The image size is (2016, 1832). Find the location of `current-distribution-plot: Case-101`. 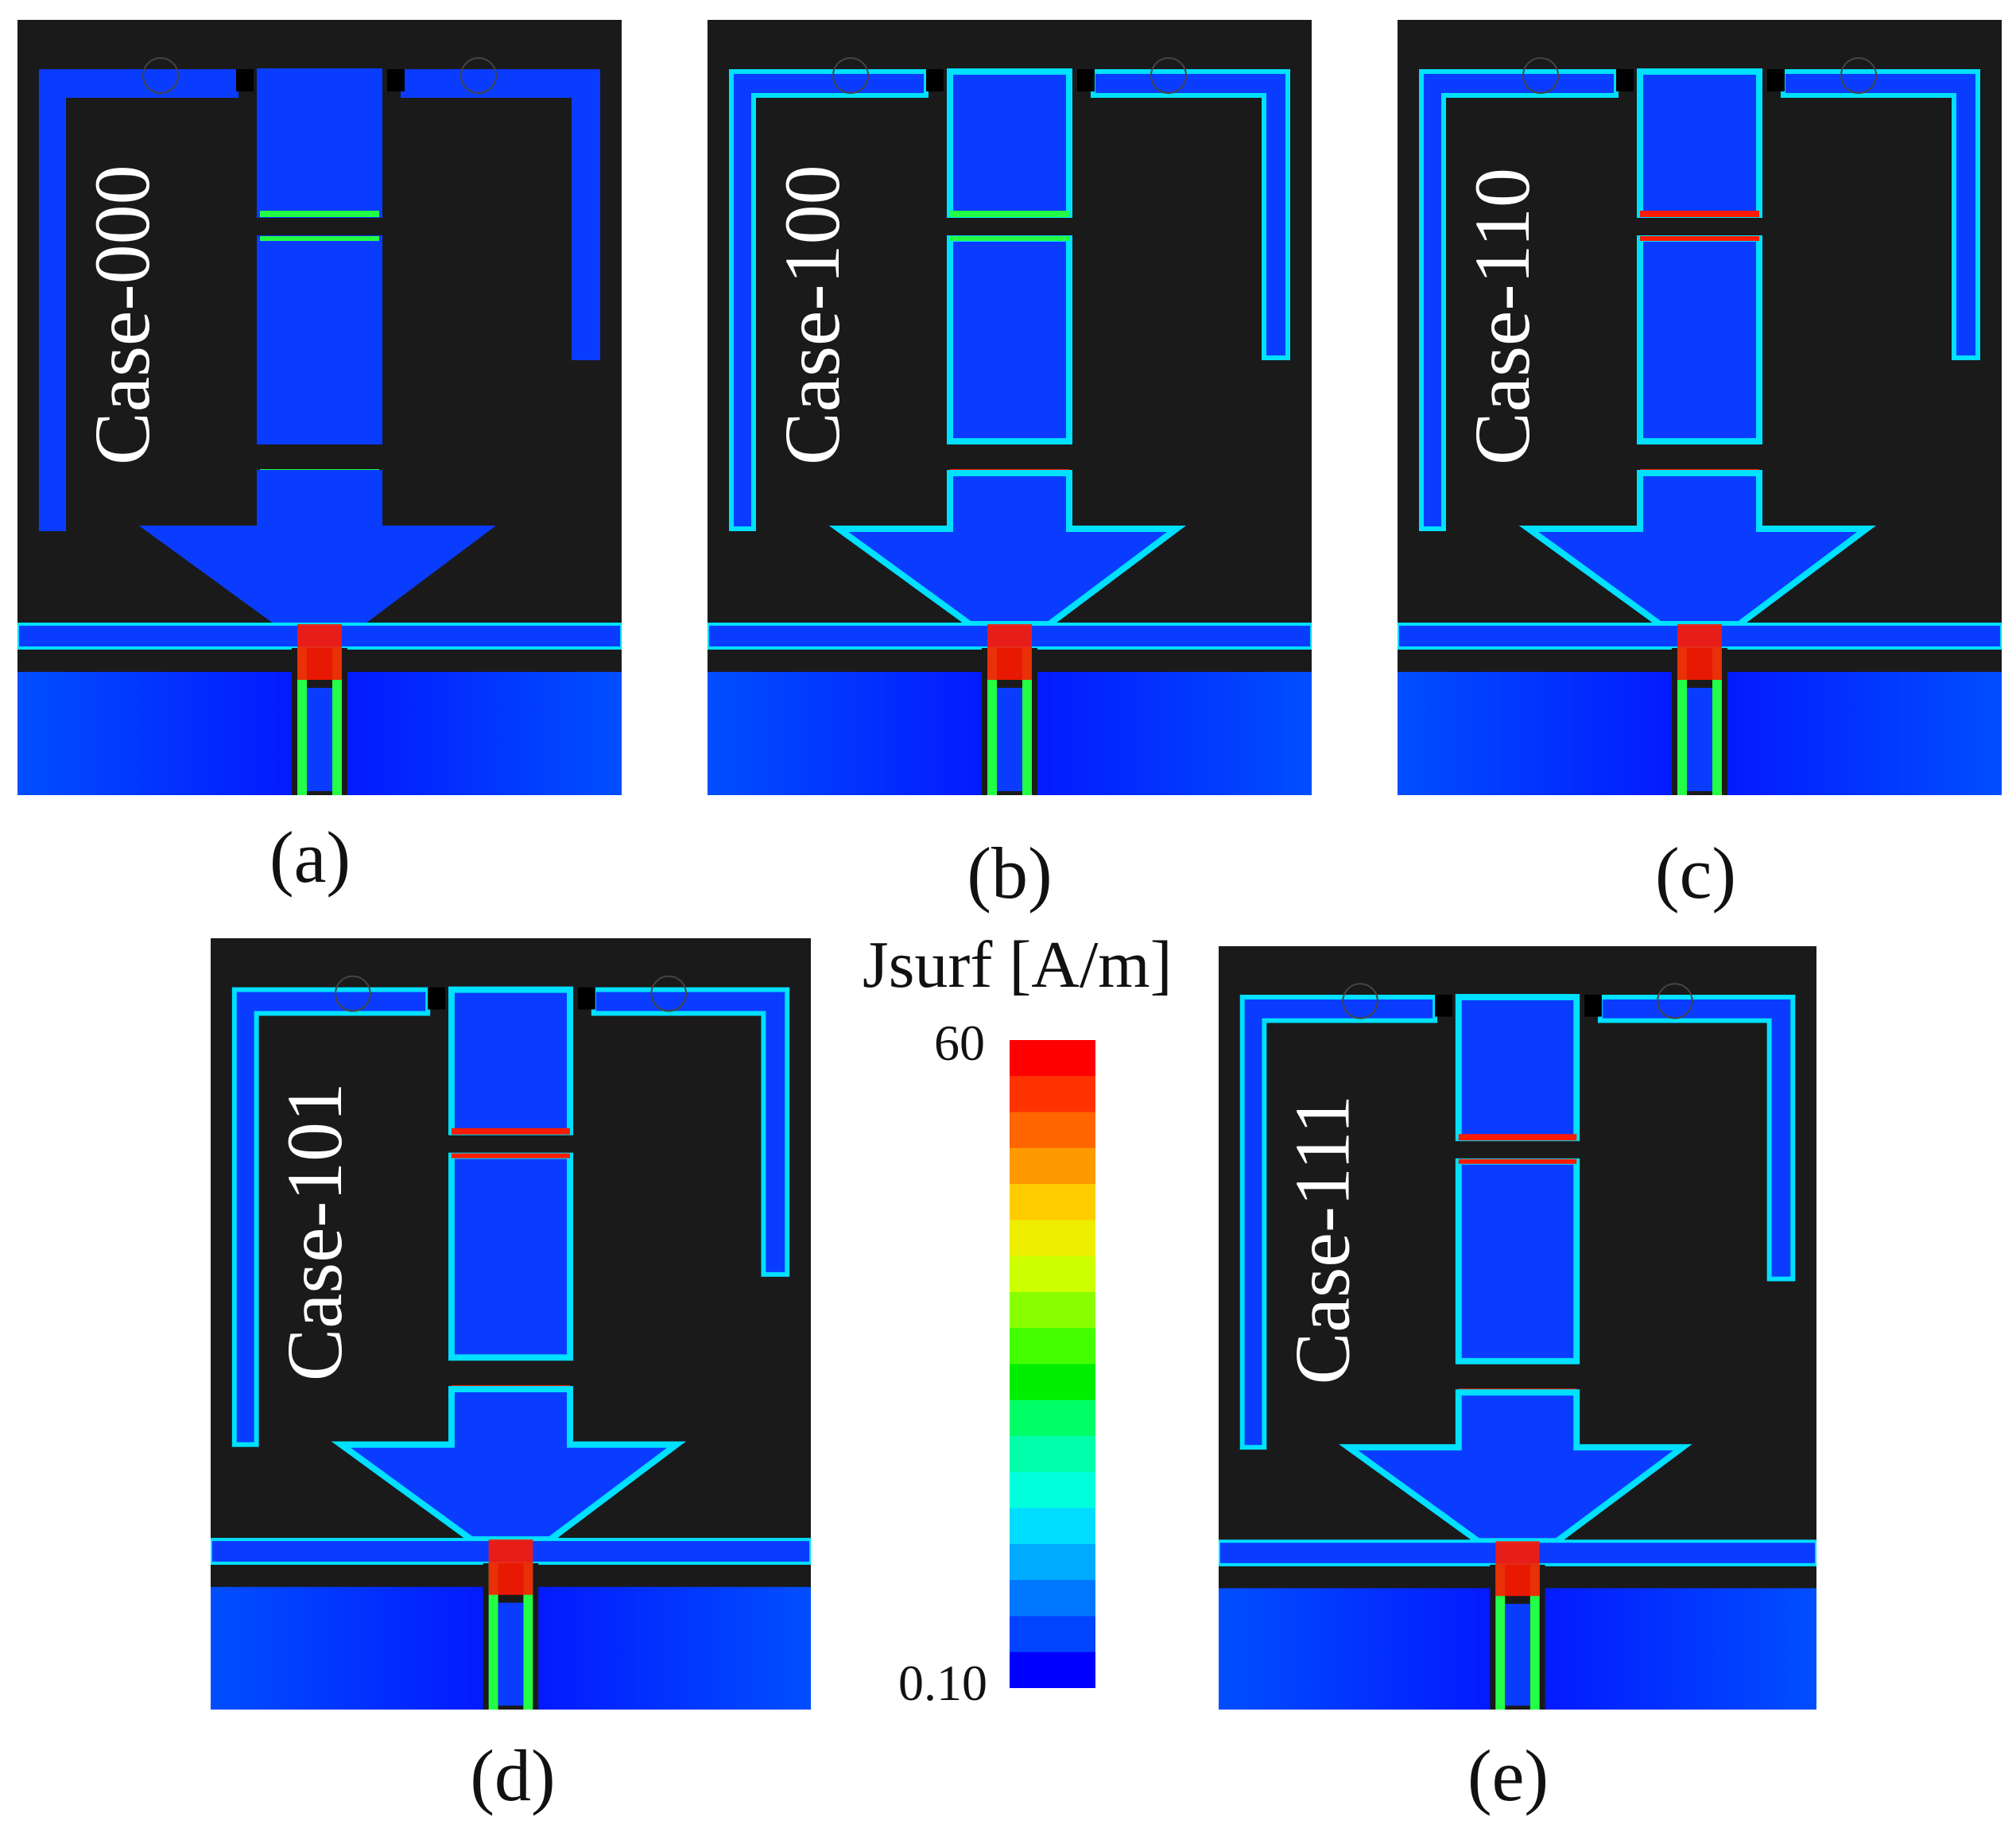

current-distribution-plot: Case-101 is located at coordinates (511, 1324).